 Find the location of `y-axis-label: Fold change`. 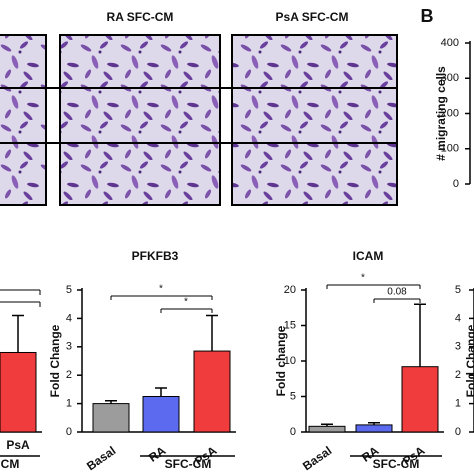

y-axis-label: Fold change is located at coordinates (281, 360).